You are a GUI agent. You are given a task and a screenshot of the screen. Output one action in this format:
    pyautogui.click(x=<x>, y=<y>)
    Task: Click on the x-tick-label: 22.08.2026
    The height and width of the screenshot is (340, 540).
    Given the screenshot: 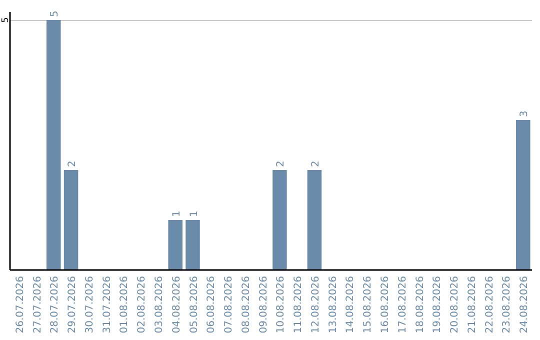 What is the action you would take?
    pyautogui.click(x=490, y=305)
    